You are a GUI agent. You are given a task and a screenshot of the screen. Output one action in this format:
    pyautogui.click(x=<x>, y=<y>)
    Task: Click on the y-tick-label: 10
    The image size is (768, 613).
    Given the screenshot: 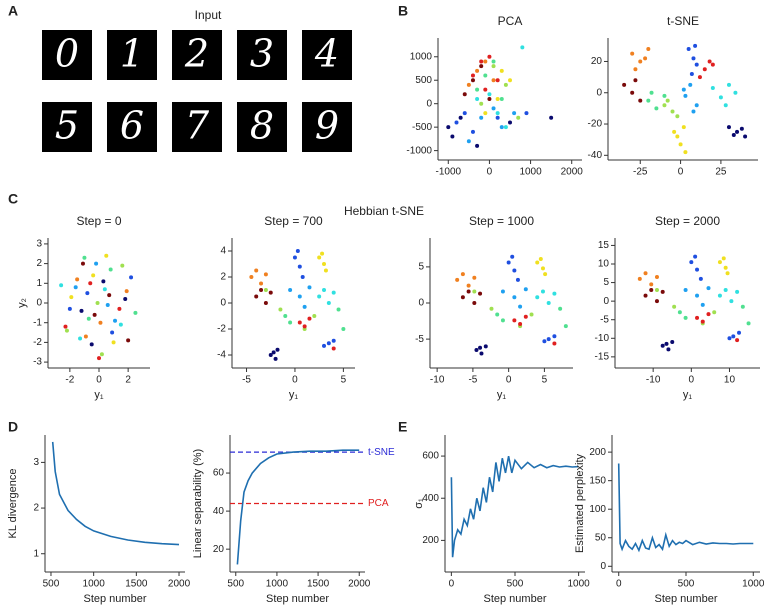 What is the action you would take?
    pyautogui.click(x=604, y=264)
    